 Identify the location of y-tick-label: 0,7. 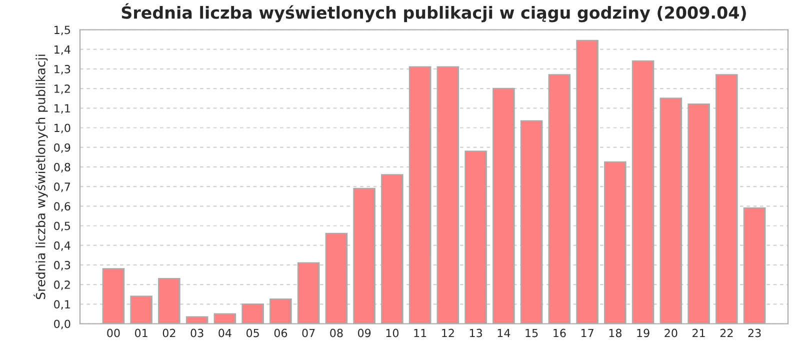
(62, 187).